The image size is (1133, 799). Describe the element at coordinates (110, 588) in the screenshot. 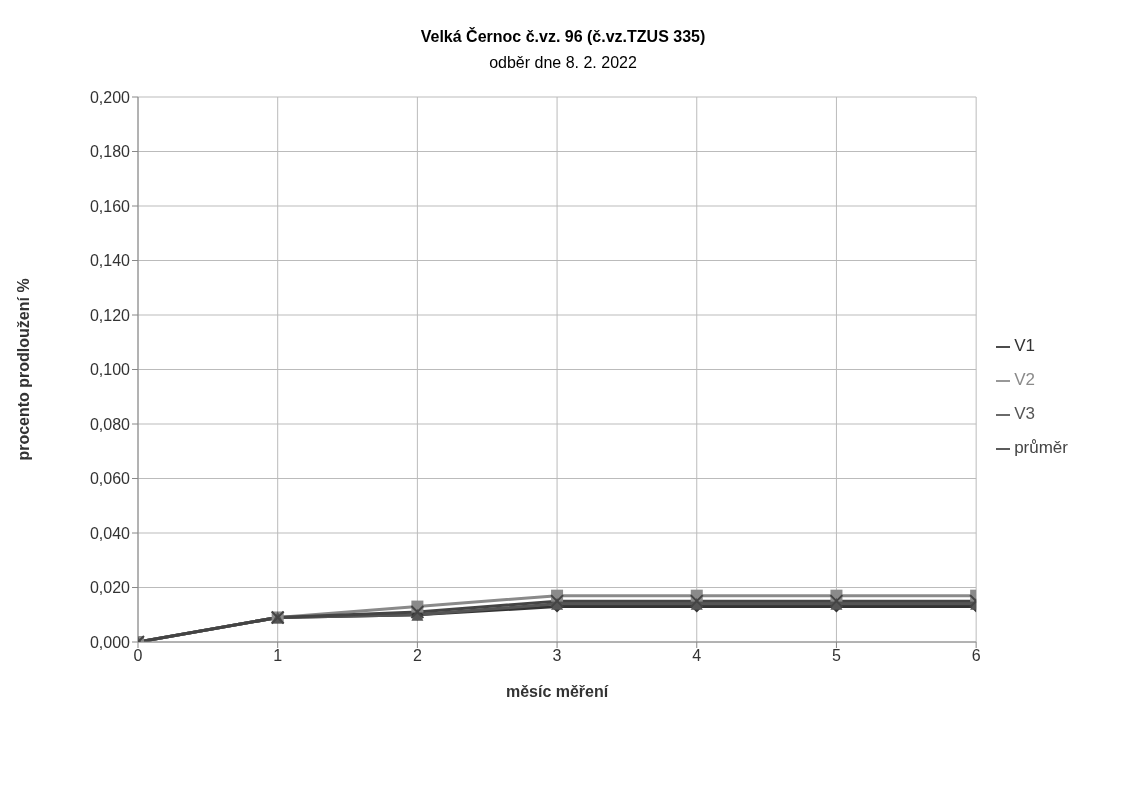

I see `y-tick-label: 0,020` at that location.